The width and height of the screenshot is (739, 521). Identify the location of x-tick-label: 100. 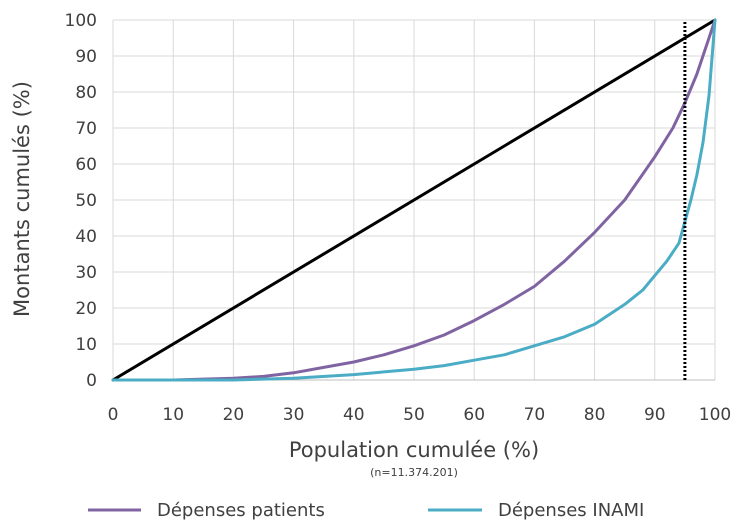
(715, 415).